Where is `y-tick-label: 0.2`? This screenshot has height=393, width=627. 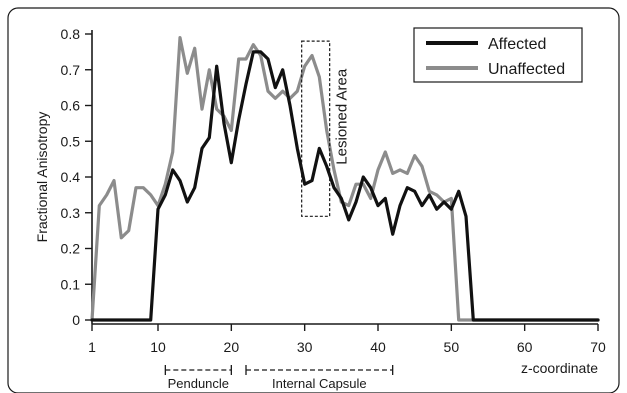
y-tick-label: 0.2 is located at coordinates (71, 249).